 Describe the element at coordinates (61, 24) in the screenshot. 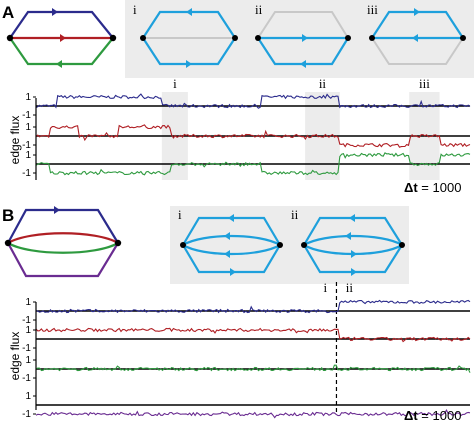

I see `network-a-top-edge` at that location.